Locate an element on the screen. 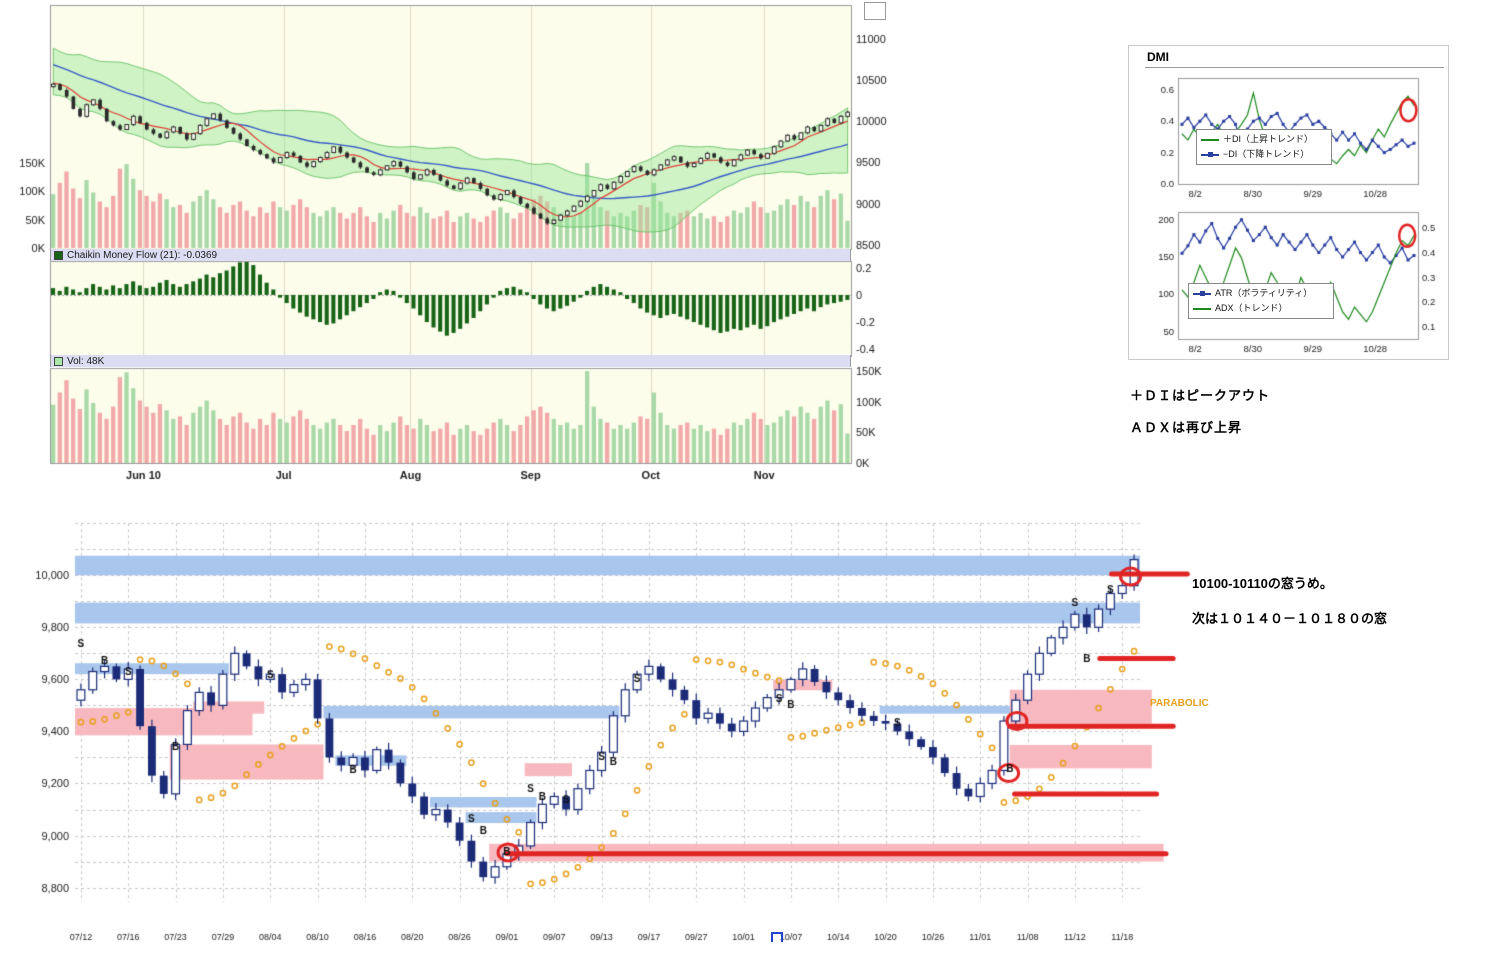  next-gap-annotation: 次は１０１４０－１０１８０の窓 is located at coordinates (1290, 618).